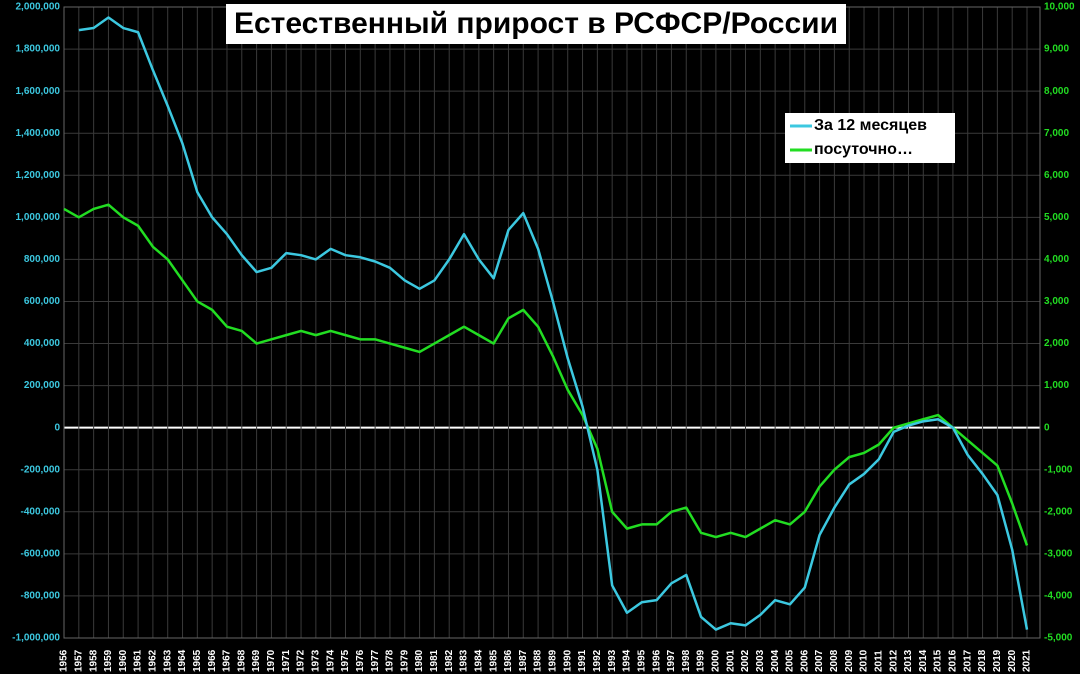 The image size is (1080, 674). I want to click on y-tick-label: 1,800,000, so click(38, 49).